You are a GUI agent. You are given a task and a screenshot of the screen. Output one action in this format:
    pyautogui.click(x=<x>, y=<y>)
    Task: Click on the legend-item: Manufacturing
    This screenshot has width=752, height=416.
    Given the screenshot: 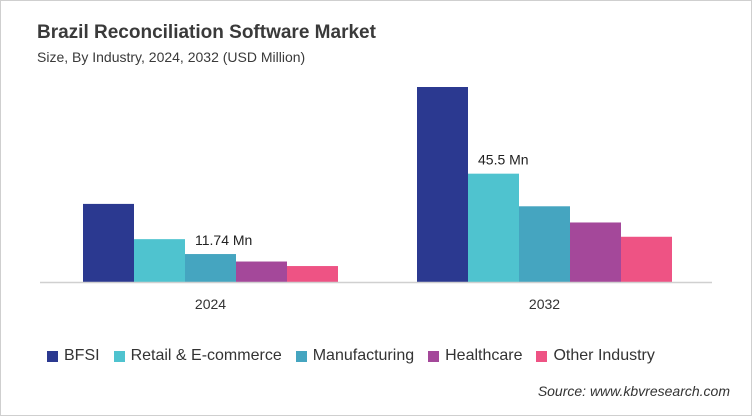 What is the action you would take?
    pyautogui.click(x=355, y=356)
    